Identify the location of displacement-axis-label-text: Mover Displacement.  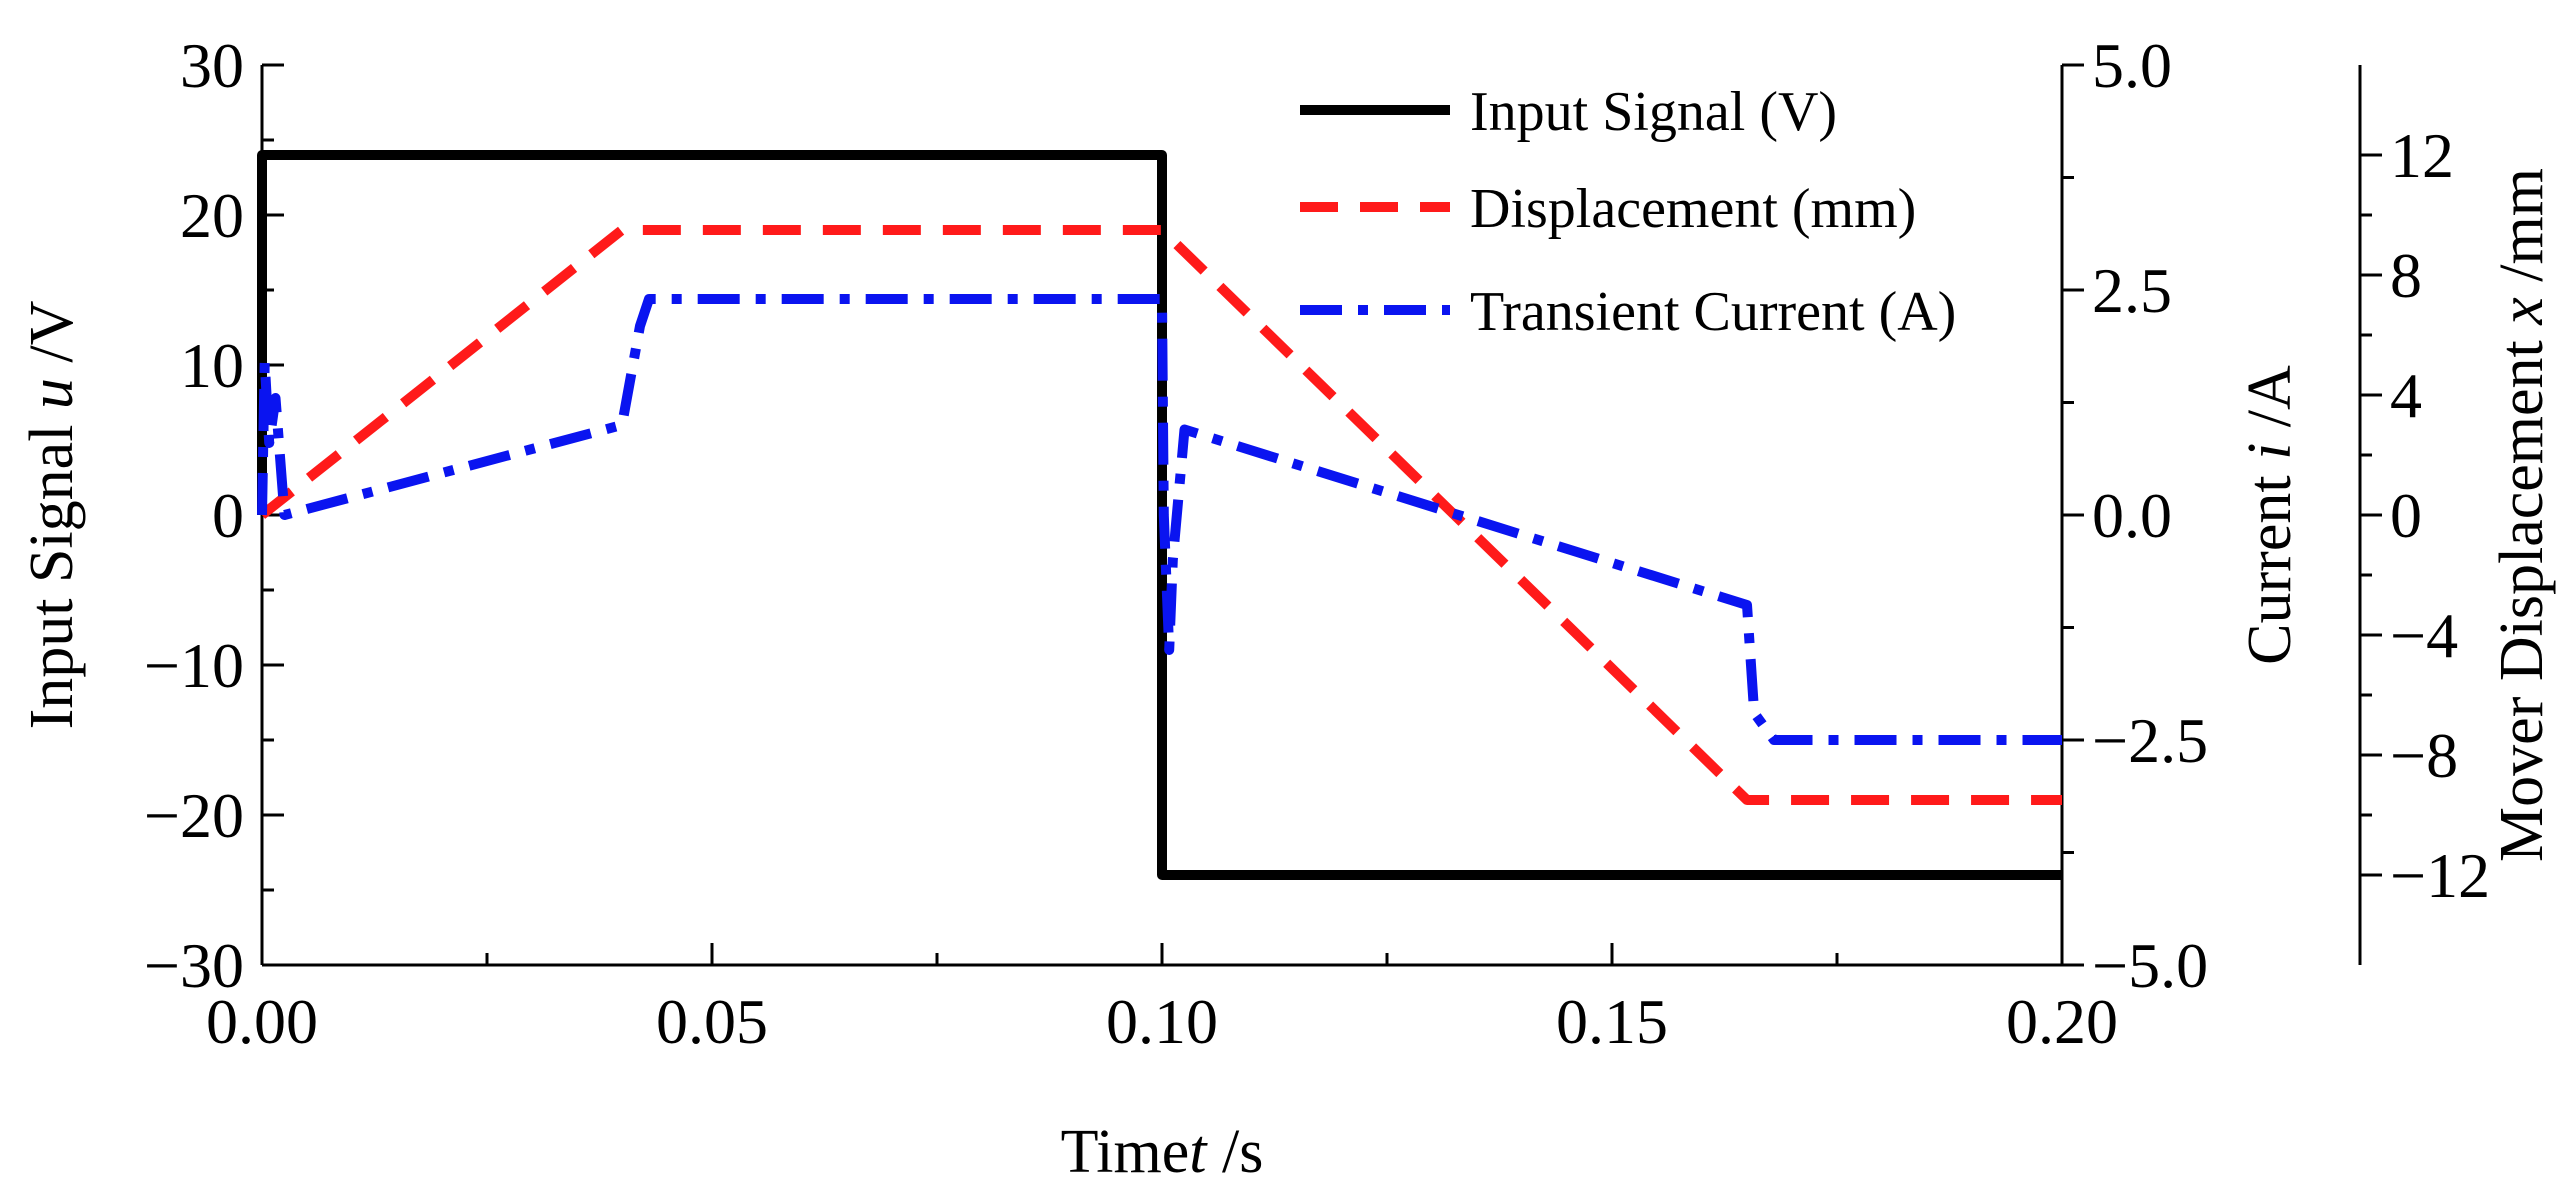
(2522, 593).